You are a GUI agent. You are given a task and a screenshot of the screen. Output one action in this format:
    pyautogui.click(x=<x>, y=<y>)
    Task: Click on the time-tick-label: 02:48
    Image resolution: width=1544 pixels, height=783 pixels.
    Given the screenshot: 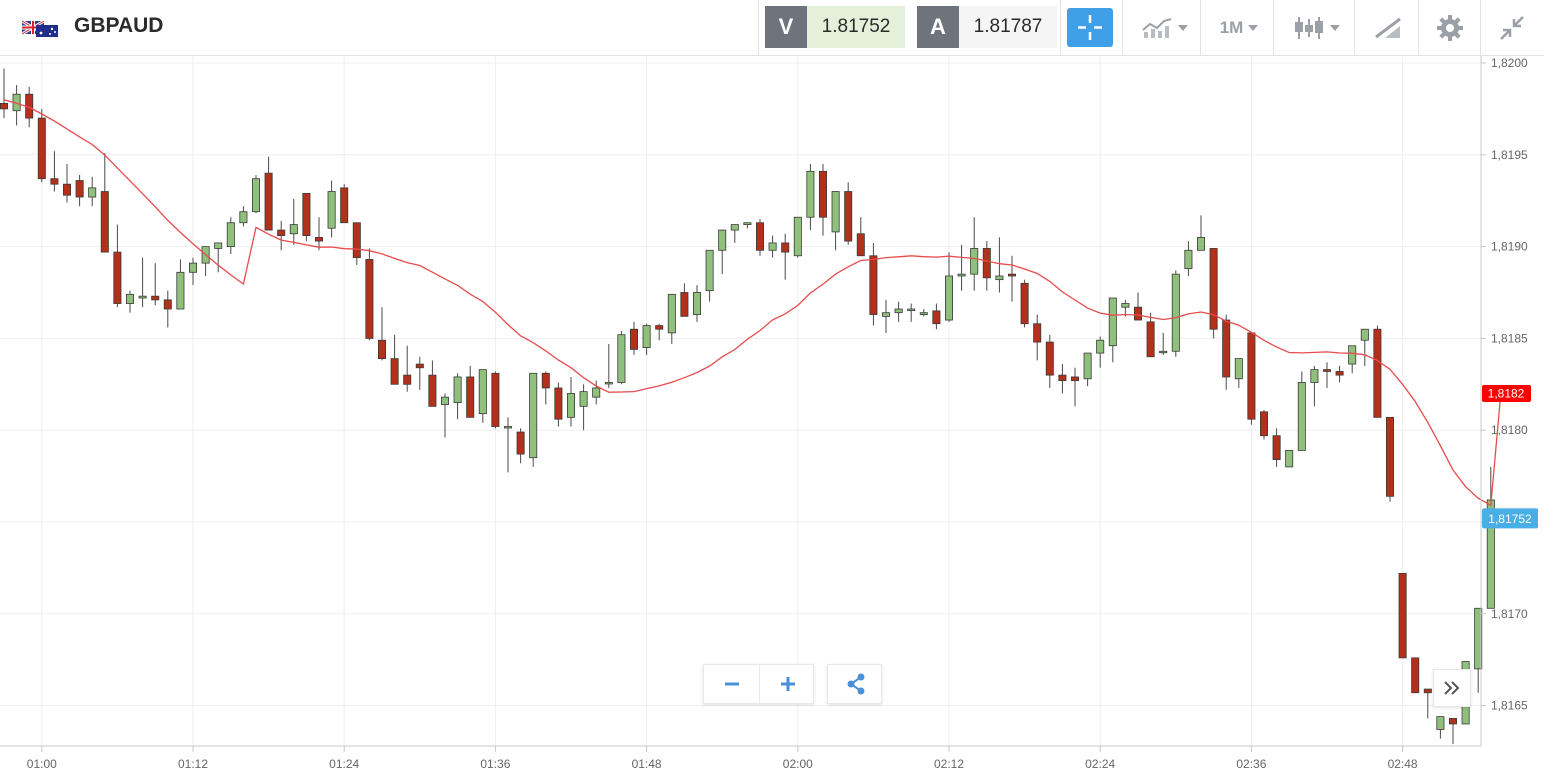 What is the action you would take?
    pyautogui.click(x=1403, y=764)
    